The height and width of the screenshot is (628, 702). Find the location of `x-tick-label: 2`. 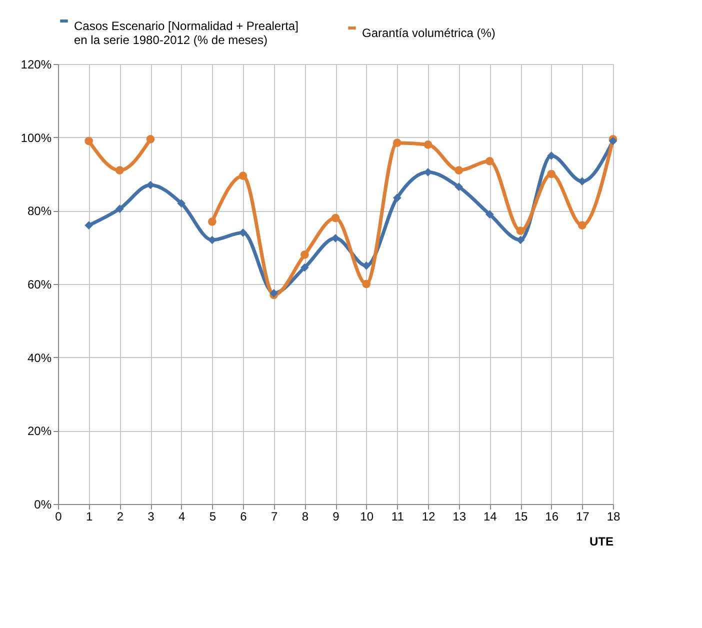

x-tick-label: 2 is located at coordinates (120, 517).